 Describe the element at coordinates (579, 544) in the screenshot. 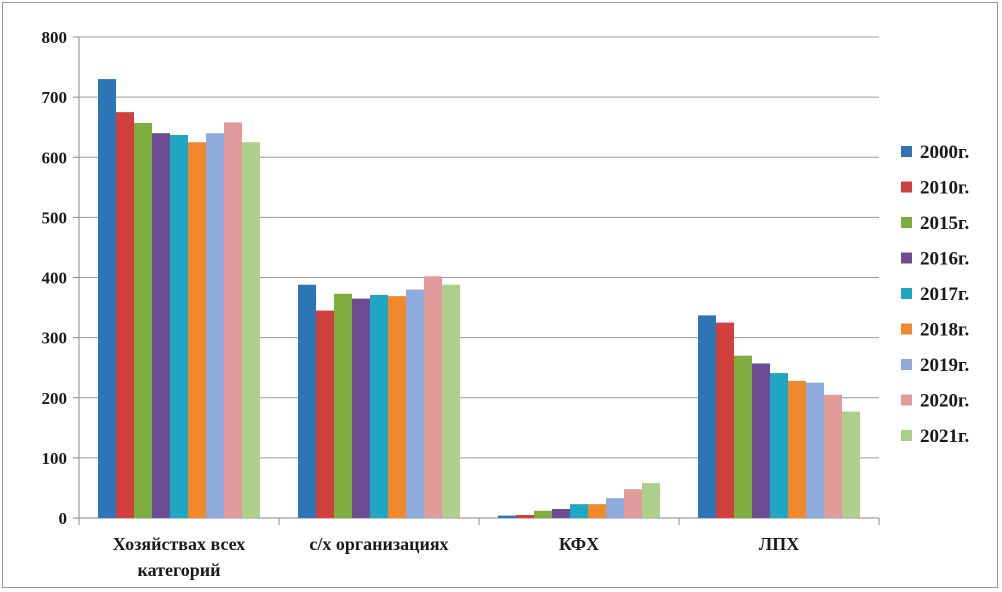

I see `x-category-label: КФХ` at that location.